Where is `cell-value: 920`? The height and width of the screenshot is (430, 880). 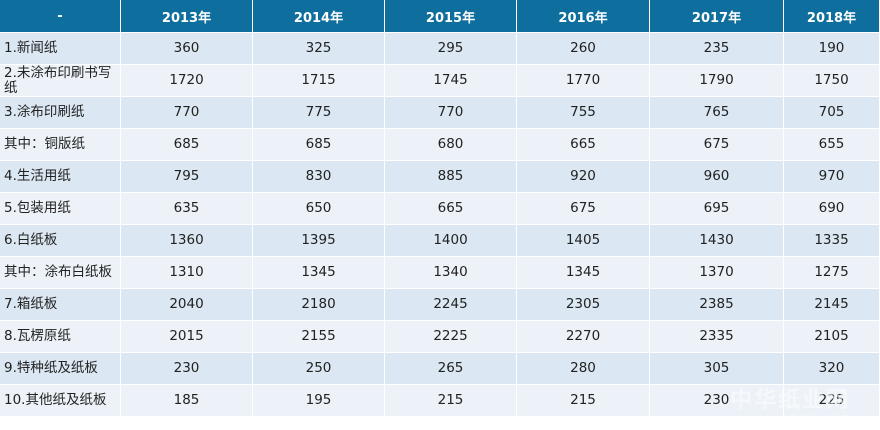
cell-value: 920 is located at coordinates (583, 177).